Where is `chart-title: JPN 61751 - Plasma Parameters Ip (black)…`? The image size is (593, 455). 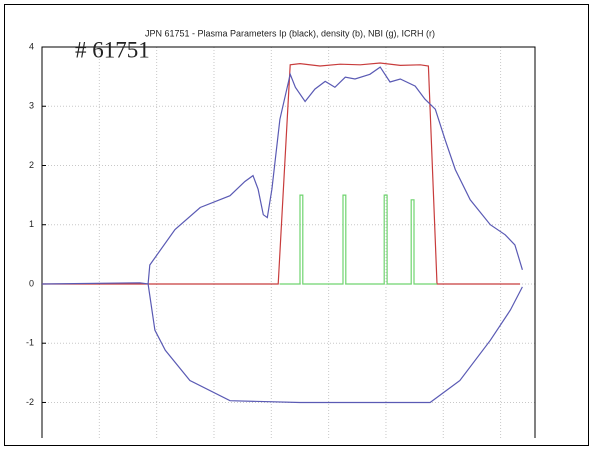 chart-title: JPN 61751 - Plasma Parameters Ip (black)… is located at coordinates (290, 33).